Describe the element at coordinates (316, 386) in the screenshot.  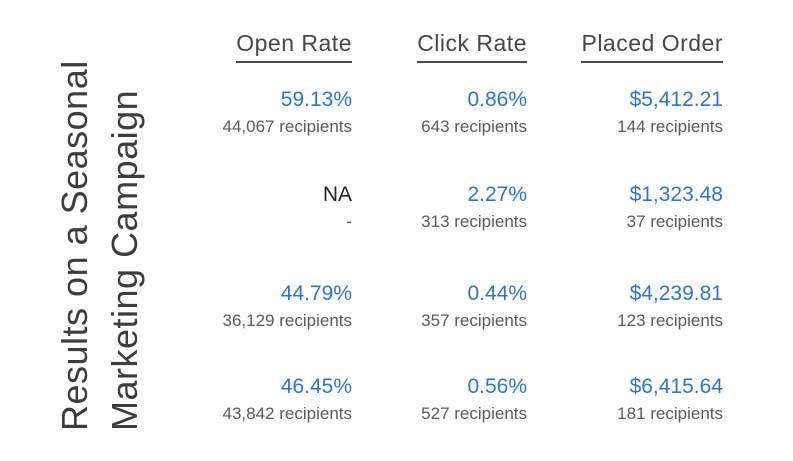
I see `open-rate-value: 46.45%` at that location.